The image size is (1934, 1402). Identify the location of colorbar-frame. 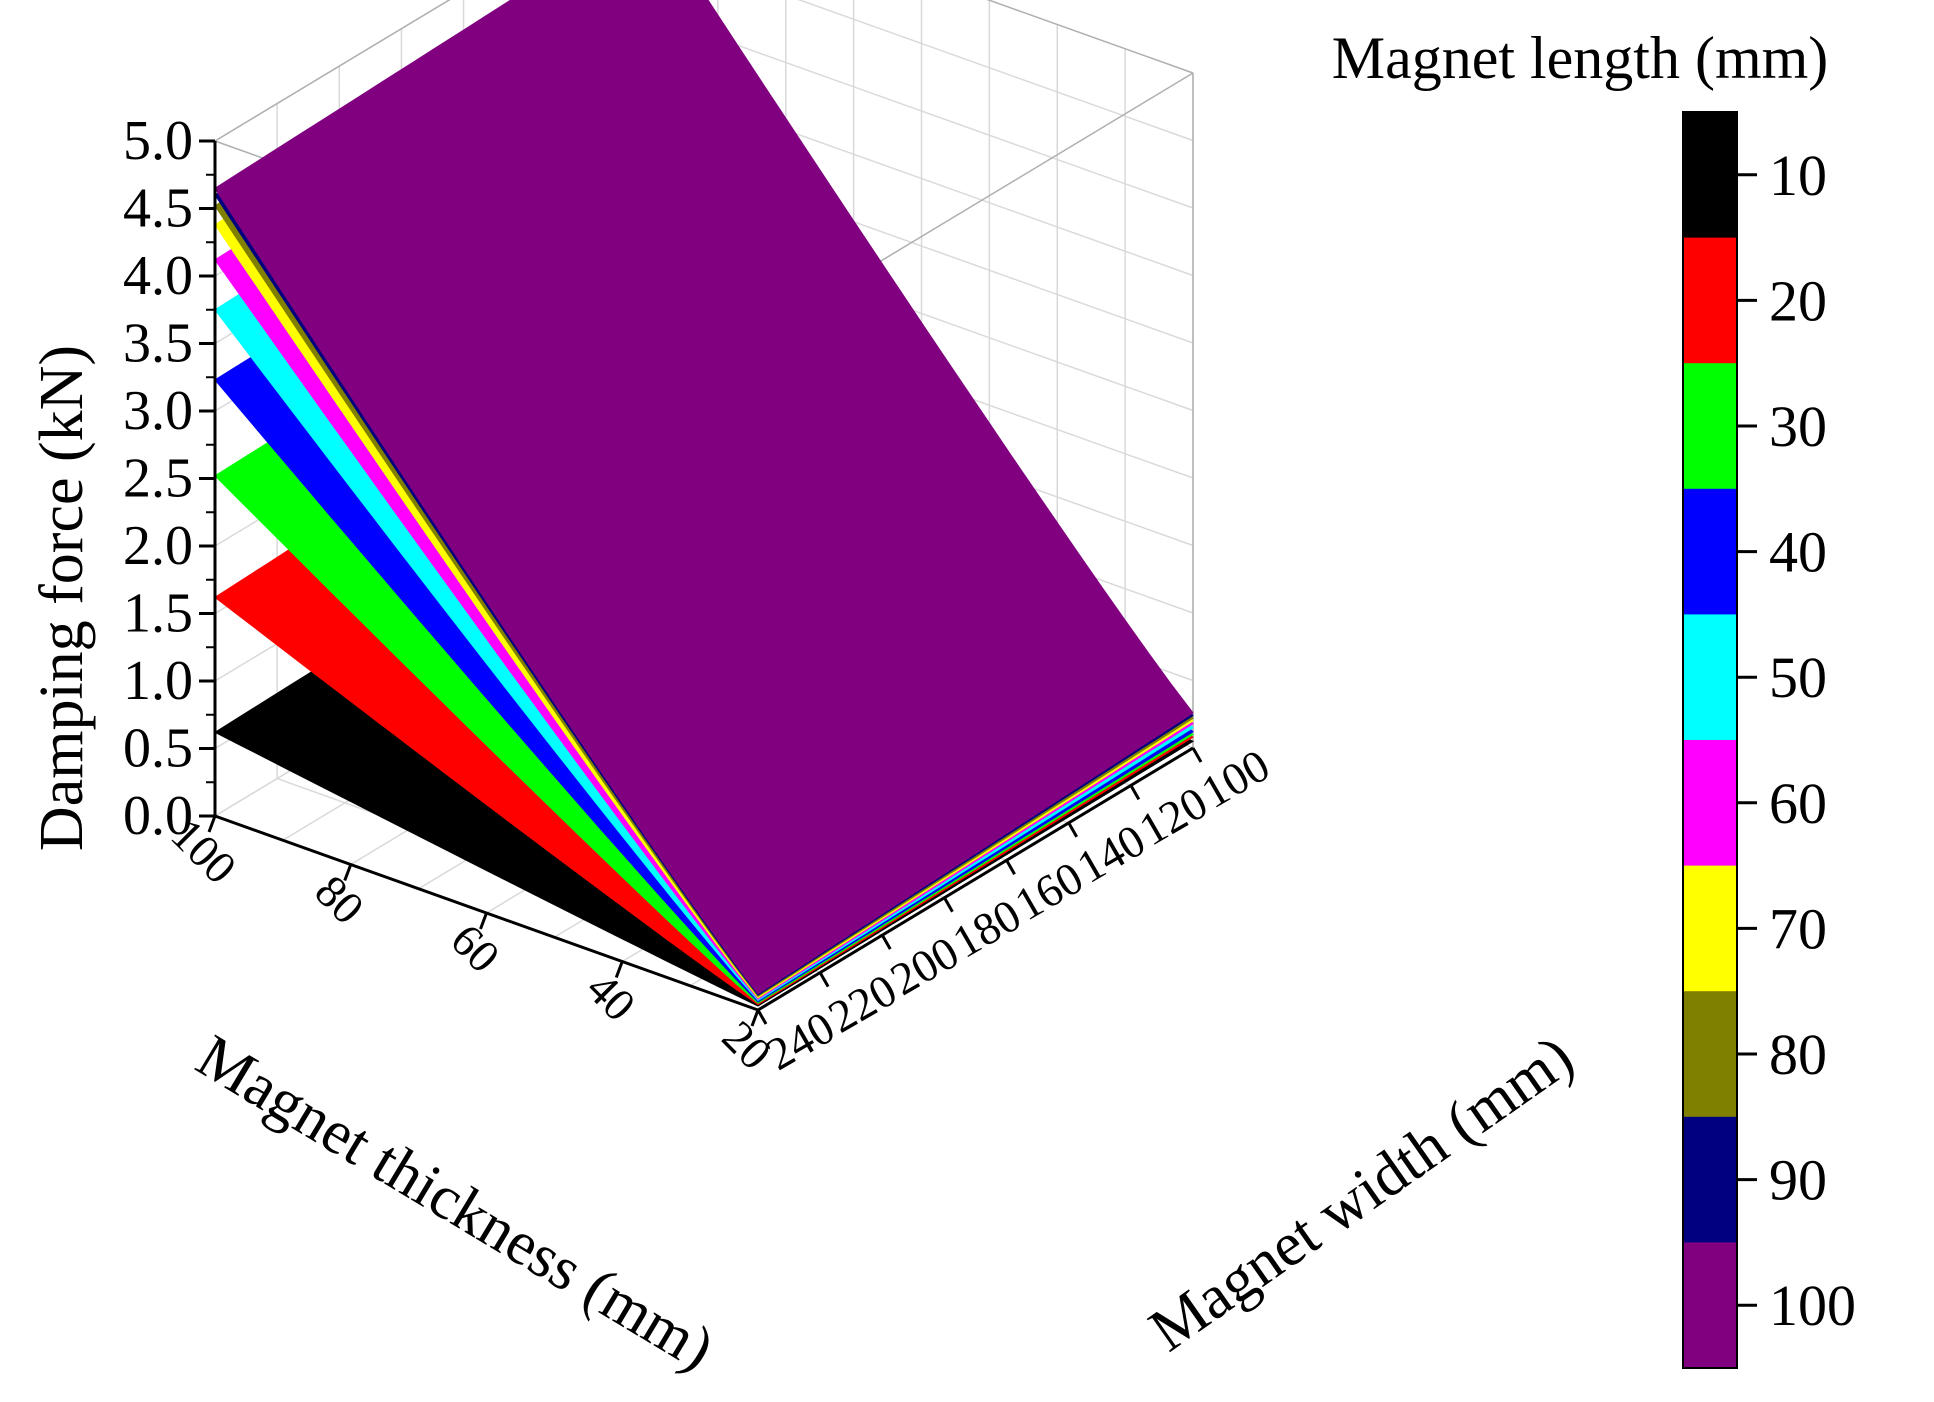
(1710, 740).